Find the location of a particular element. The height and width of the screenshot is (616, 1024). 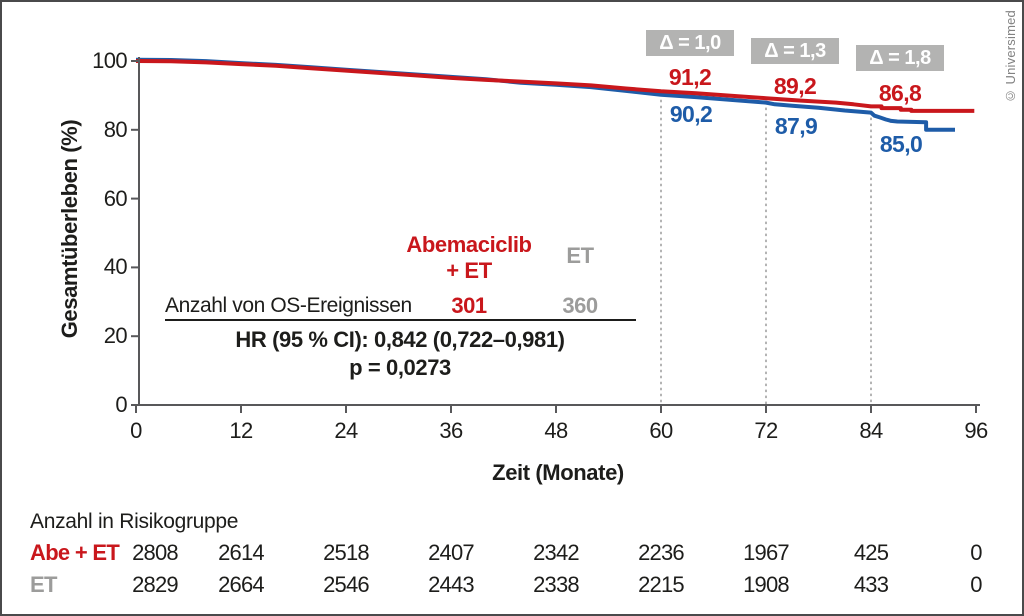

risk-value: 2236 is located at coordinates (661, 552).